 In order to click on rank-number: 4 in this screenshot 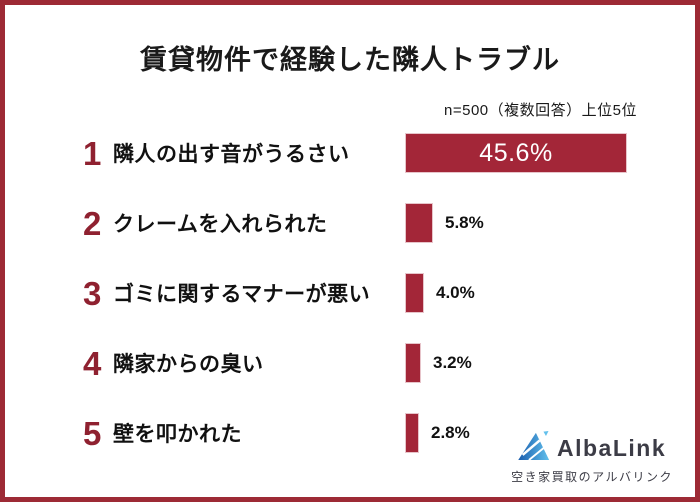, I will do `click(92, 363)`.